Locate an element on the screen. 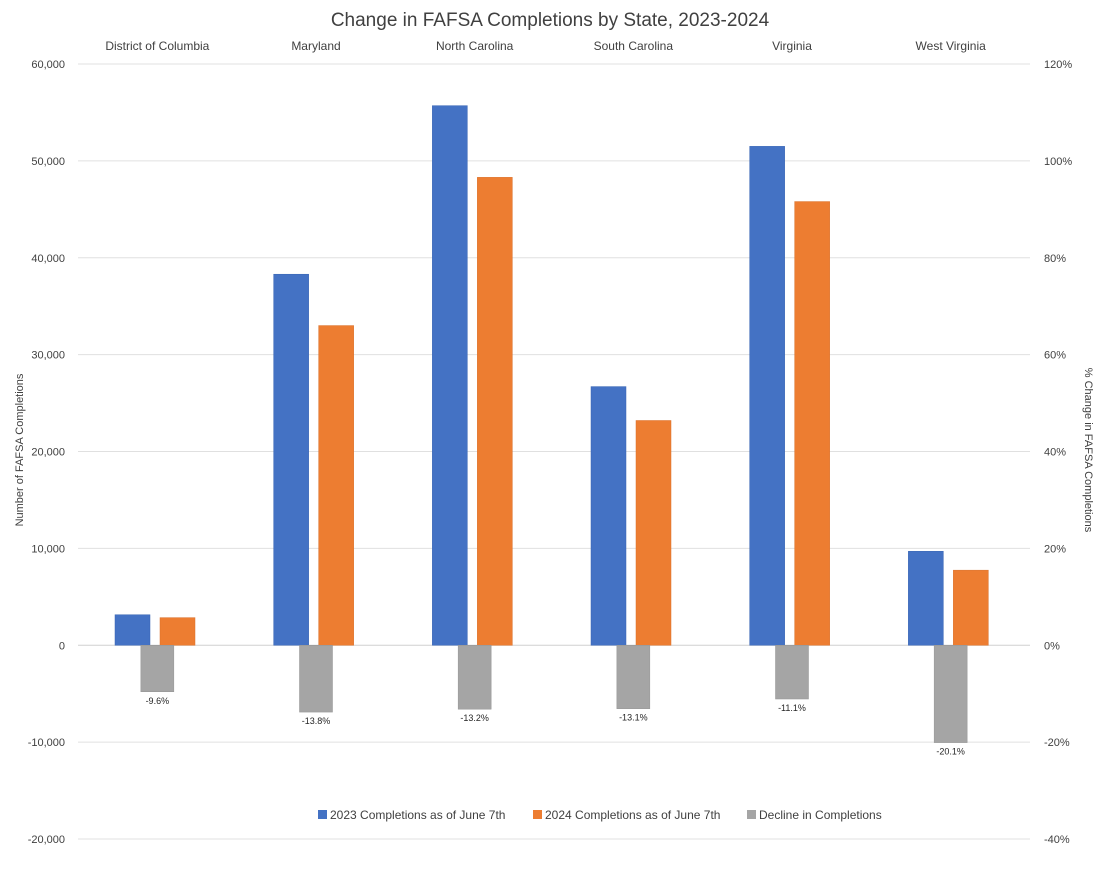 This screenshot has width=1100, height=877. category-label: Maryland is located at coordinates (315, 46).